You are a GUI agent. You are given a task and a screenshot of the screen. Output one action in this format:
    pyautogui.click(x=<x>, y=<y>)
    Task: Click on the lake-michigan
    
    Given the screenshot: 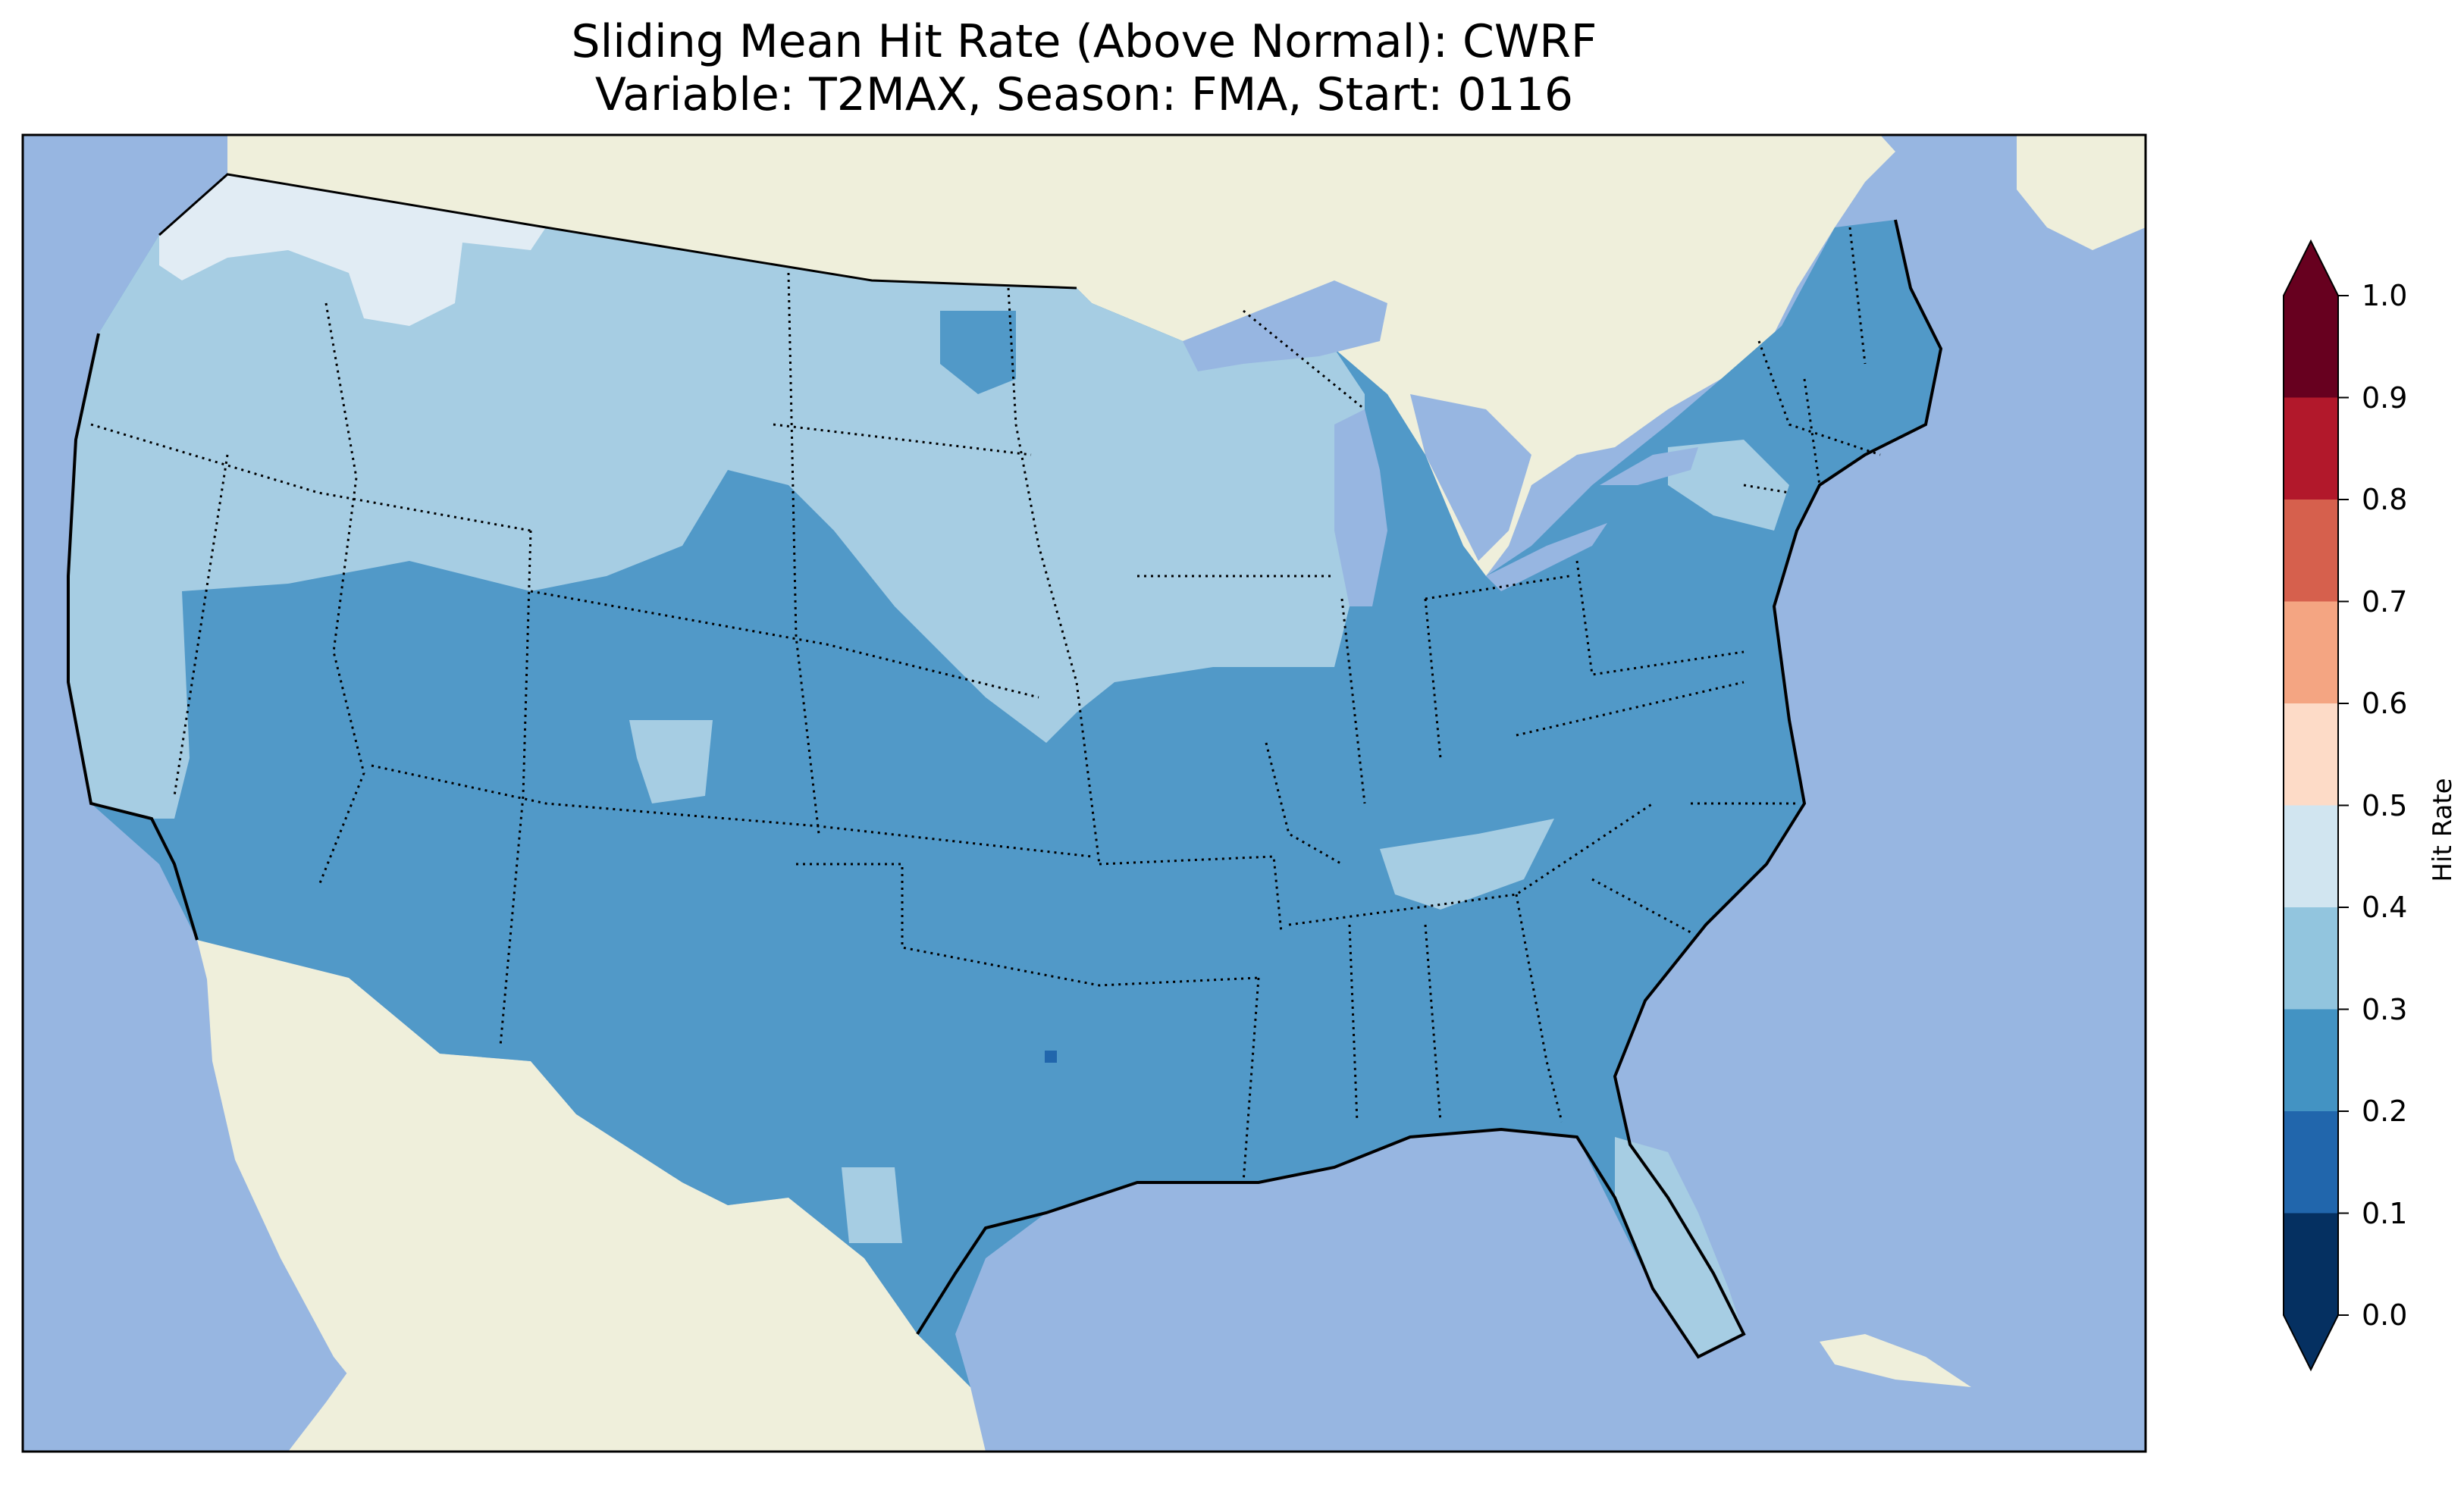 What is the action you would take?
    pyautogui.click(x=1360, y=507)
    